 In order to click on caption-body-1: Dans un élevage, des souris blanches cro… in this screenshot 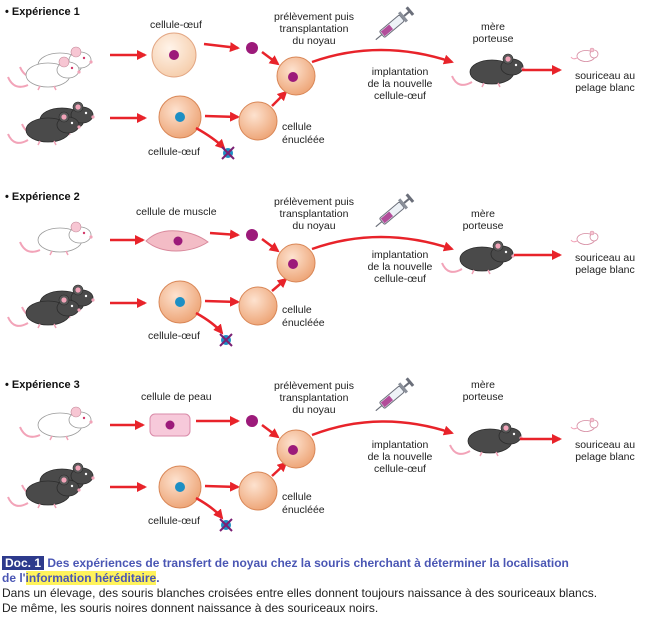, I will do `click(300, 593)`.